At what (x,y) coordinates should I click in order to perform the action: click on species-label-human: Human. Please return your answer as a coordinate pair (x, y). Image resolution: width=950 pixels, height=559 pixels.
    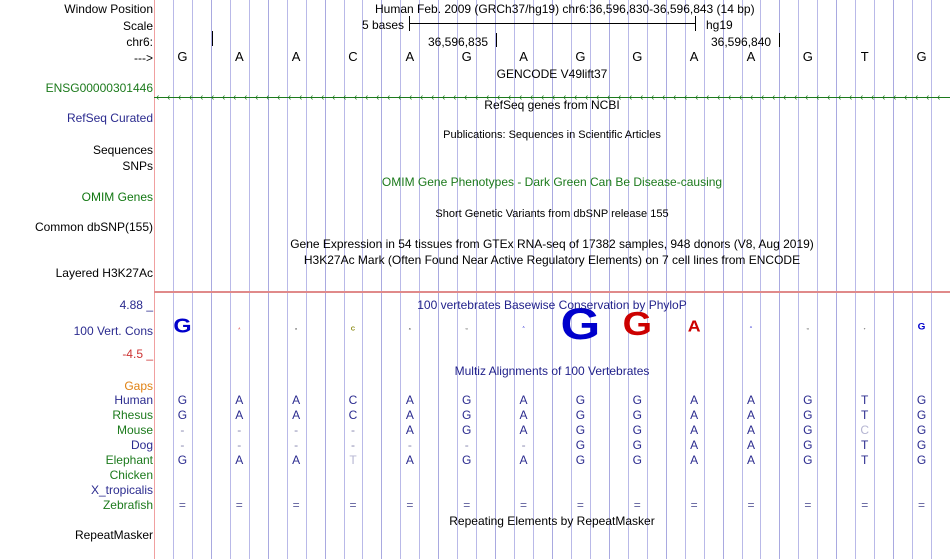
    Looking at the image, I should click on (133, 400).